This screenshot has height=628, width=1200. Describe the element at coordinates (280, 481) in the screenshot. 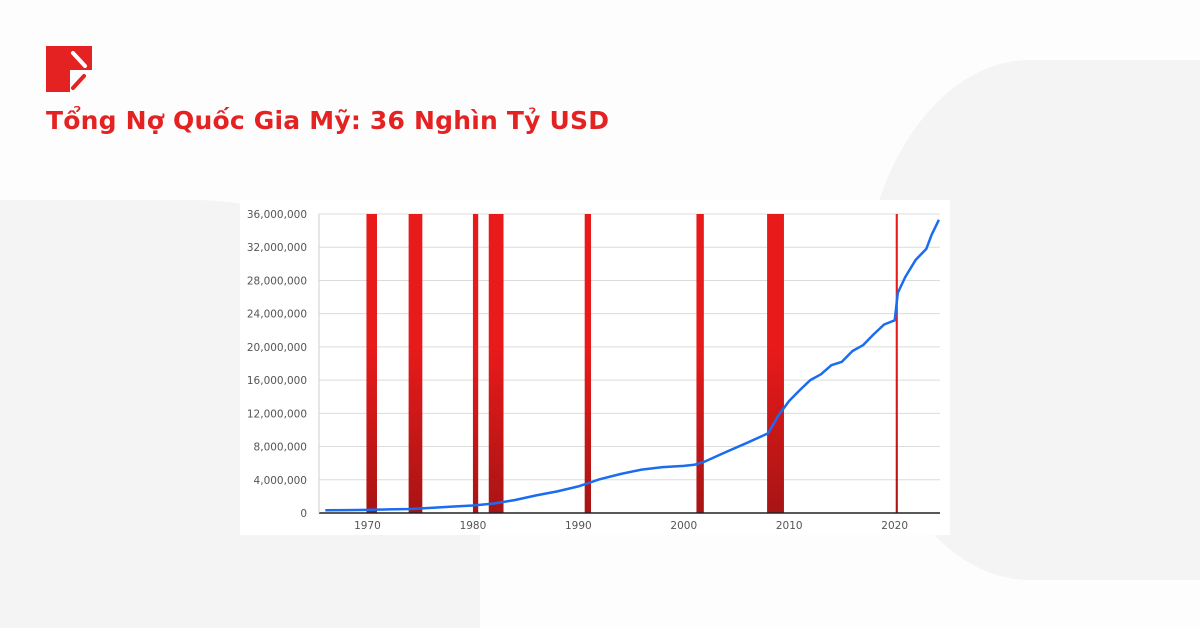

I see `y-tick-label: 4,000,000` at that location.